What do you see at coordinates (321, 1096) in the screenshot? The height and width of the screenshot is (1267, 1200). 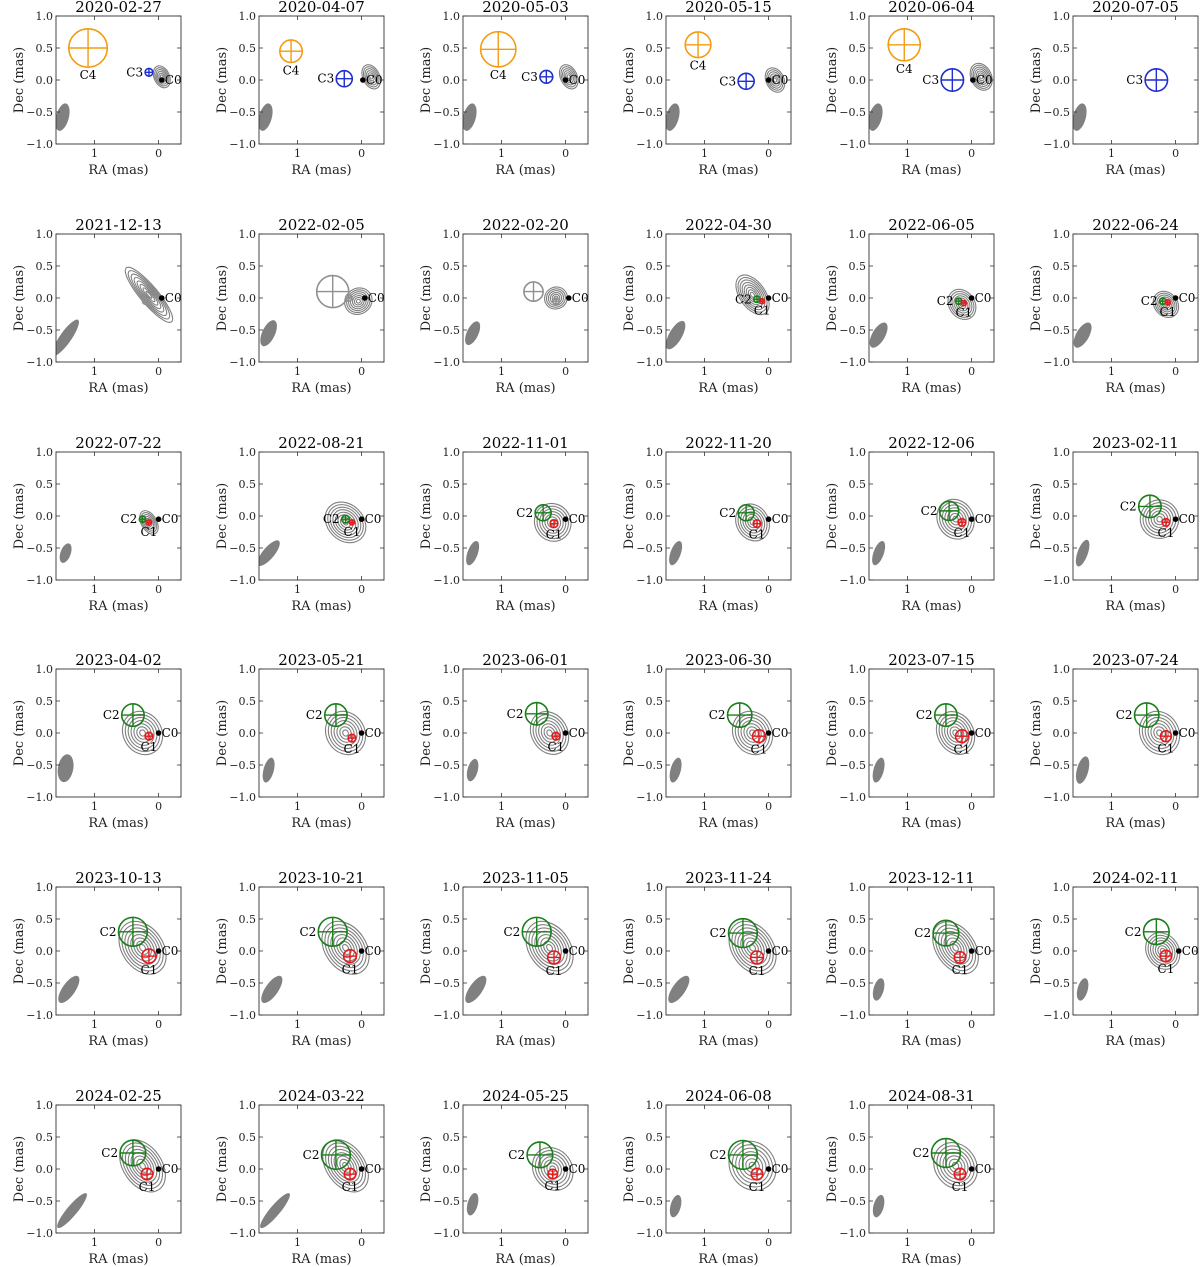 I see `panel-title: 2024-03-22` at bounding box center [321, 1096].